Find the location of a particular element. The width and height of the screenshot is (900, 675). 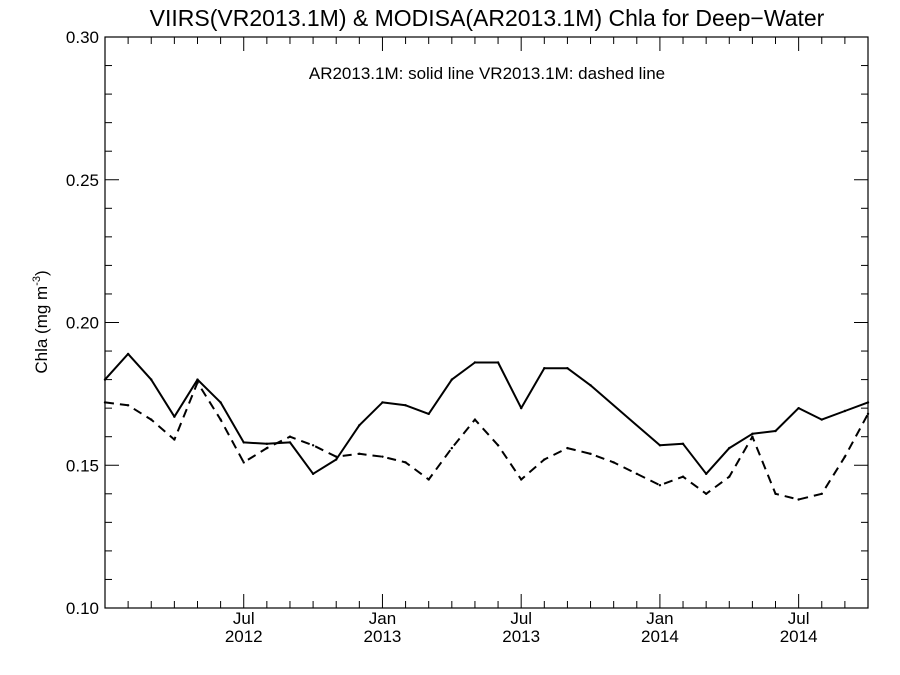

y-axis-label: Chla (mg m-3) is located at coordinates (41, 321).